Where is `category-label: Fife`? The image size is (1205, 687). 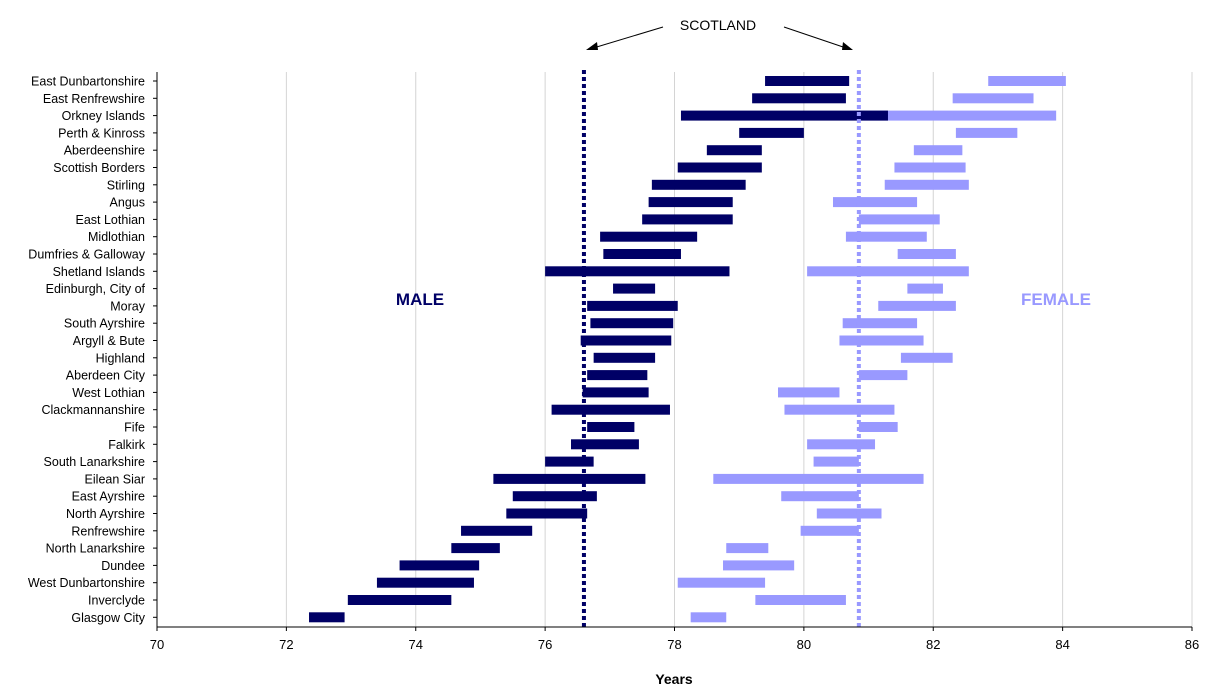 category-label: Fife is located at coordinates (134, 428).